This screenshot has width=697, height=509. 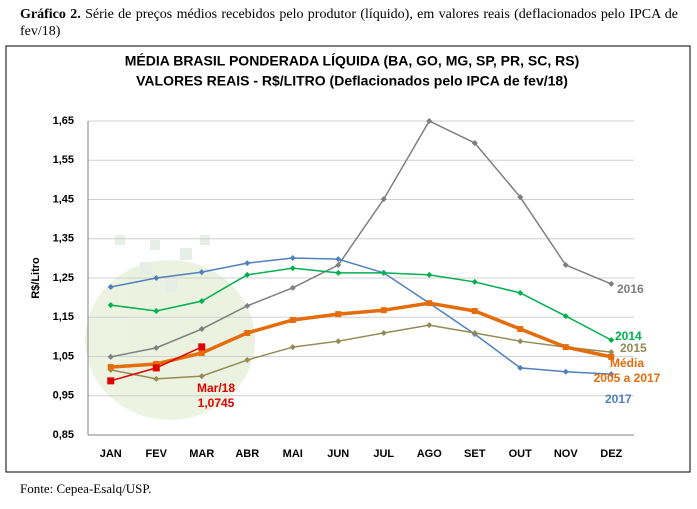 What do you see at coordinates (628, 336) in the screenshot?
I see `series-label: 2014` at bounding box center [628, 336].